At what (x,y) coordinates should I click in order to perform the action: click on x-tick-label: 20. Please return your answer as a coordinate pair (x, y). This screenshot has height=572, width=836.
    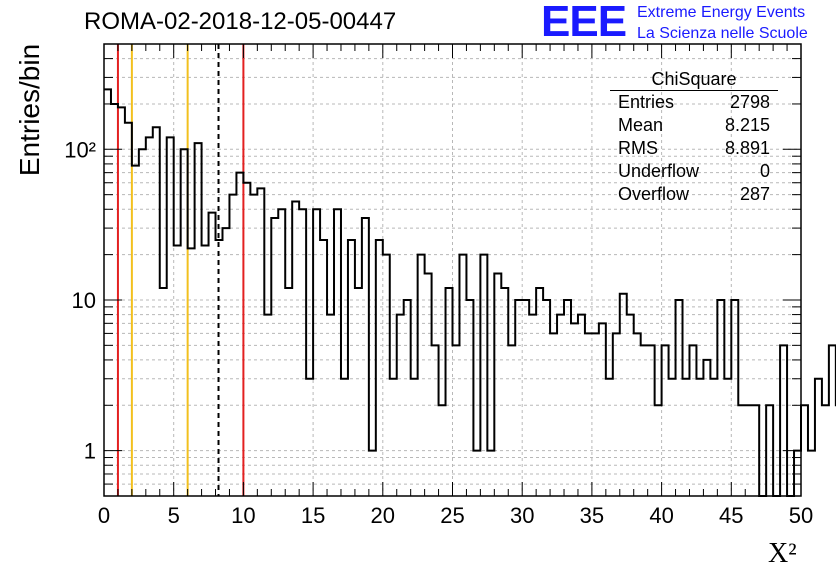
    Looking at the image, I should click on (383, 515).